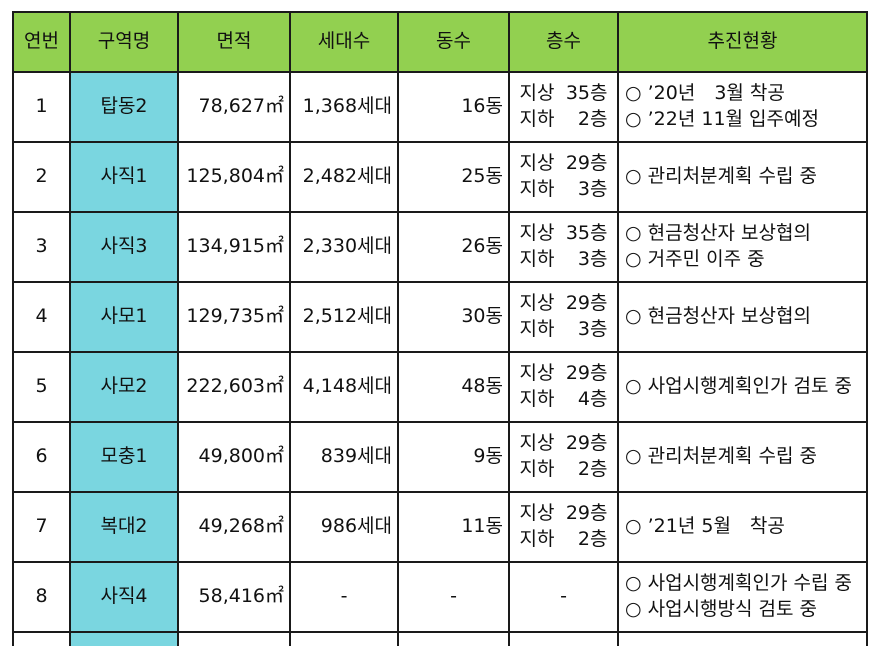  Describe the element at coordinates (124, 42) in the screenshot. I see `header-zone: 구역명` at that location.